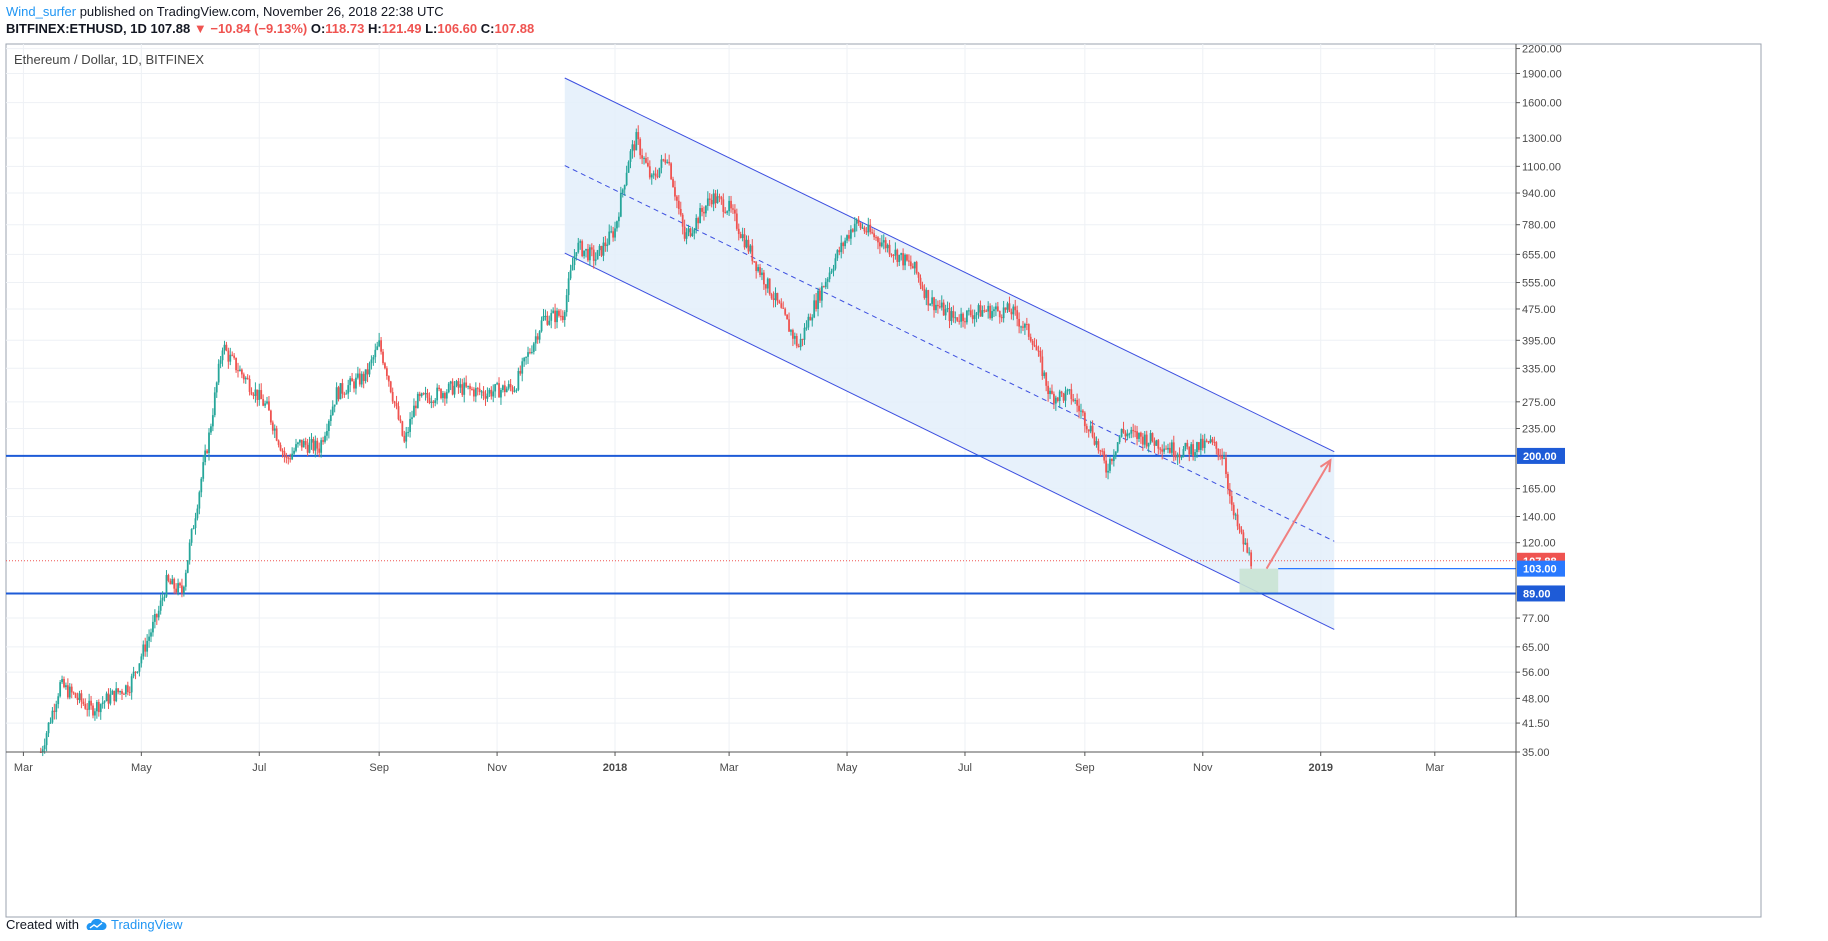 The width and height of the screenshot is (1828, 941). Describe the element at coordinates (1539, 403) in the screenshot. I see `y-tick-label: 275.00` at that location.